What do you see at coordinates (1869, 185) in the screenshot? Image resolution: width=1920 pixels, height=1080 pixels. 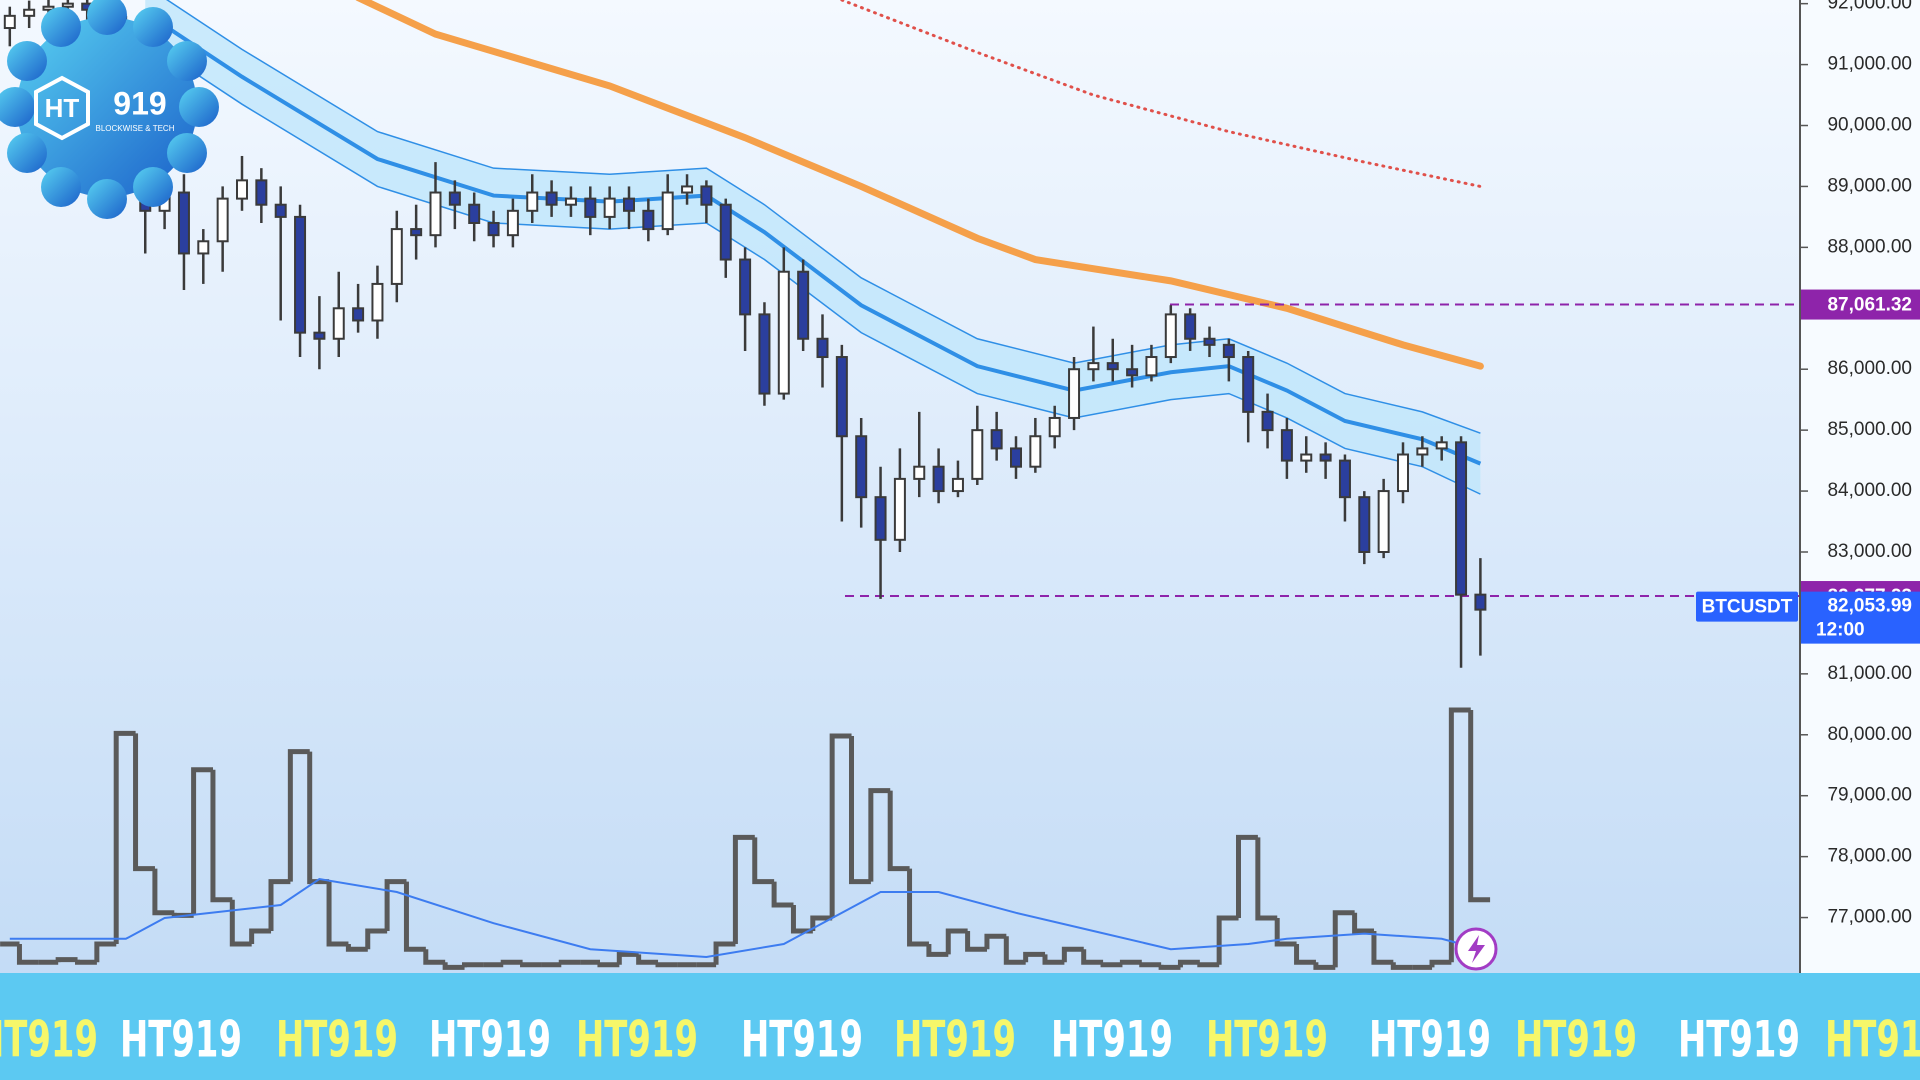 I see `y-tick-label: 89,000.00` at bounding box center [1869, 185].